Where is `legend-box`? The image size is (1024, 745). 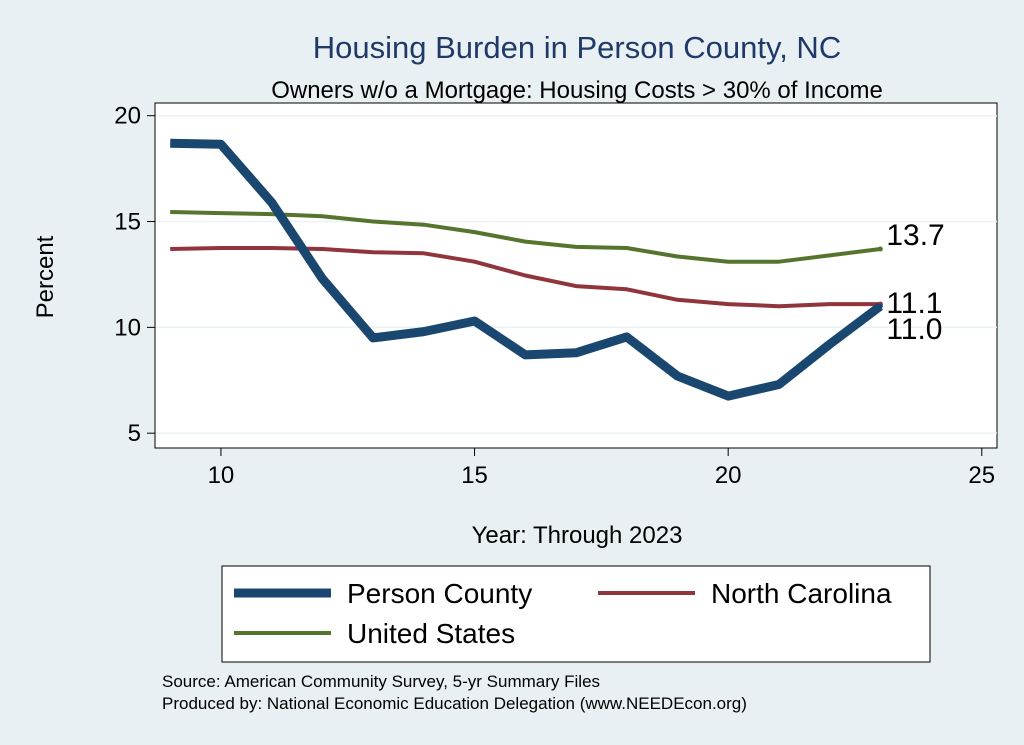 legend-box is located at coordinates (576, 614).